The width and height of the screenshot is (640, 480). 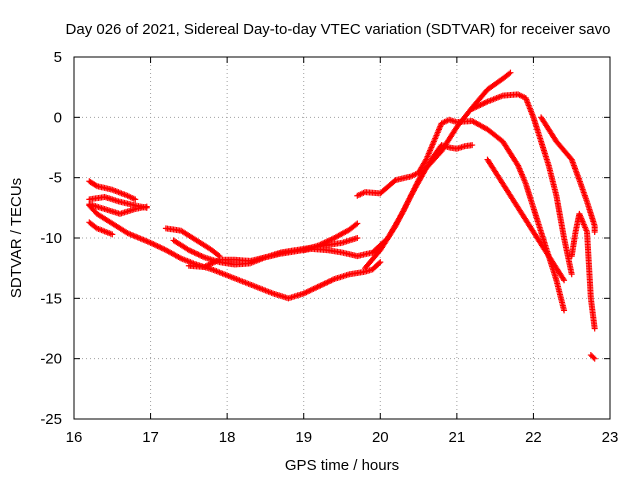 What do you see at coordinates (58, 57) in the screenshot?
I see `y-tick-label: 5` at bounding box center [58, 57].